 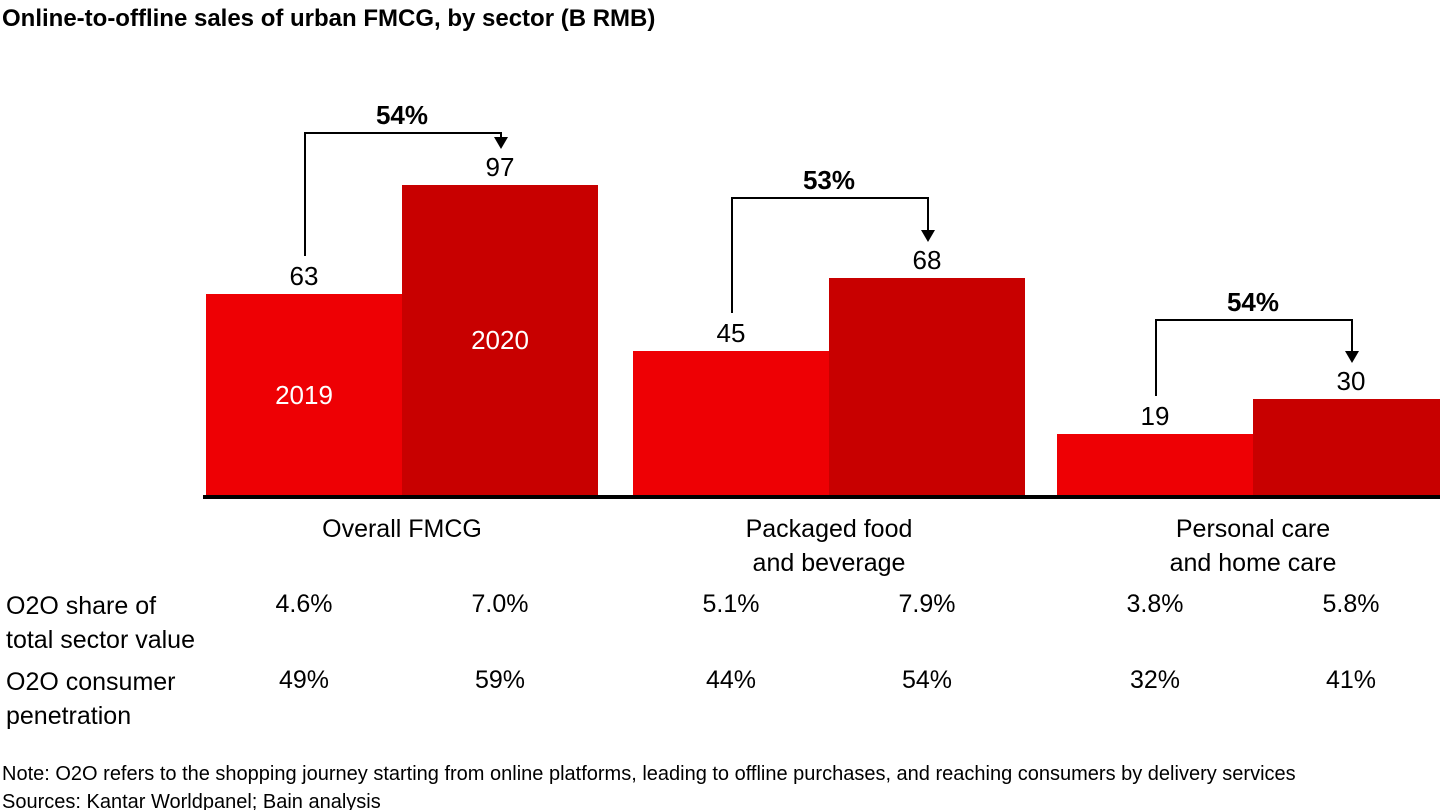 What do you see at coordinates (1253, 546) in the screenshot?
I see `category-label: Personal care and home care` at bounding box center [1253, 546].